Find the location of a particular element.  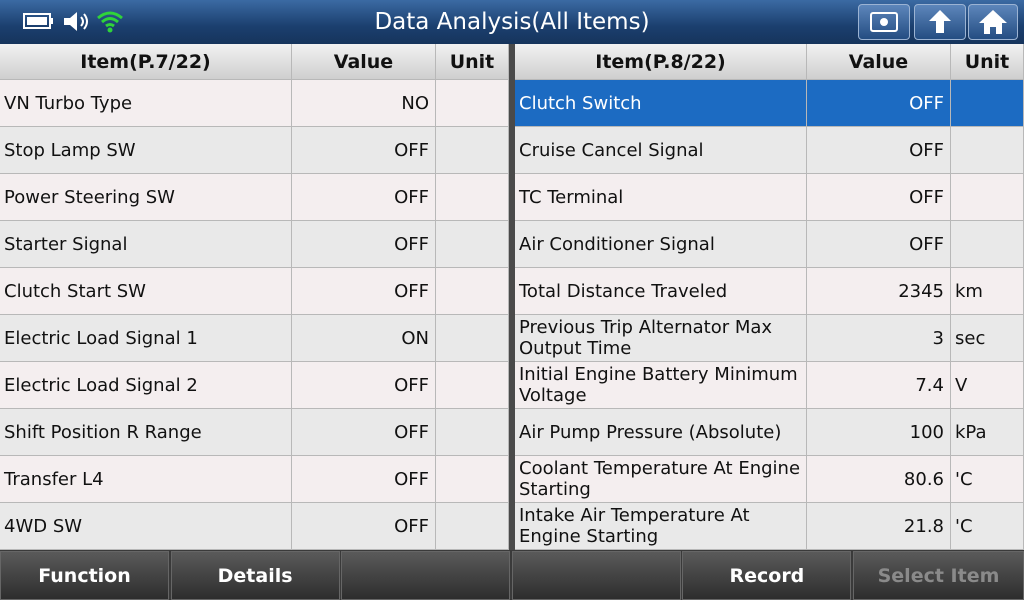

item-unit: sec is located at coordinates (987, 338).